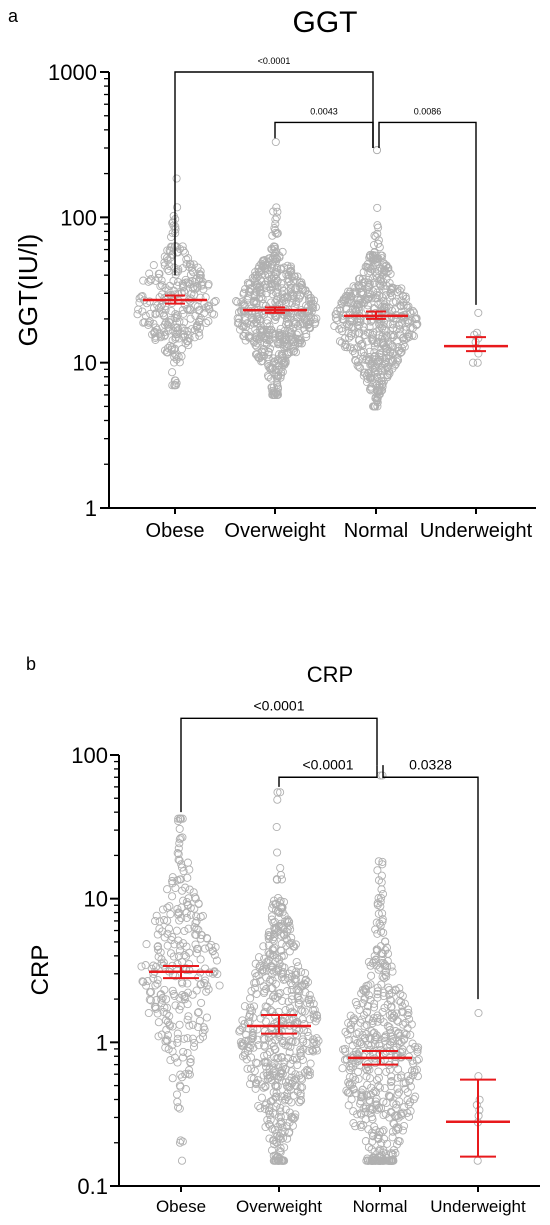 This screenshot has width=550, height=1225. I want to click on panel-a-label: a, so click(13, 16).